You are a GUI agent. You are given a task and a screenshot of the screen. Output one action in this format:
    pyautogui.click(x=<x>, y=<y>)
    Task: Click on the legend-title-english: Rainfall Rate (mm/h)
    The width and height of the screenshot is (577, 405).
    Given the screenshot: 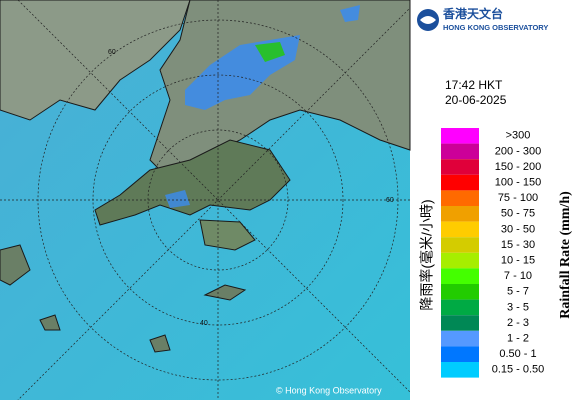 What is the action you would take?
    pyautogui.click(x=565, y=255)
    